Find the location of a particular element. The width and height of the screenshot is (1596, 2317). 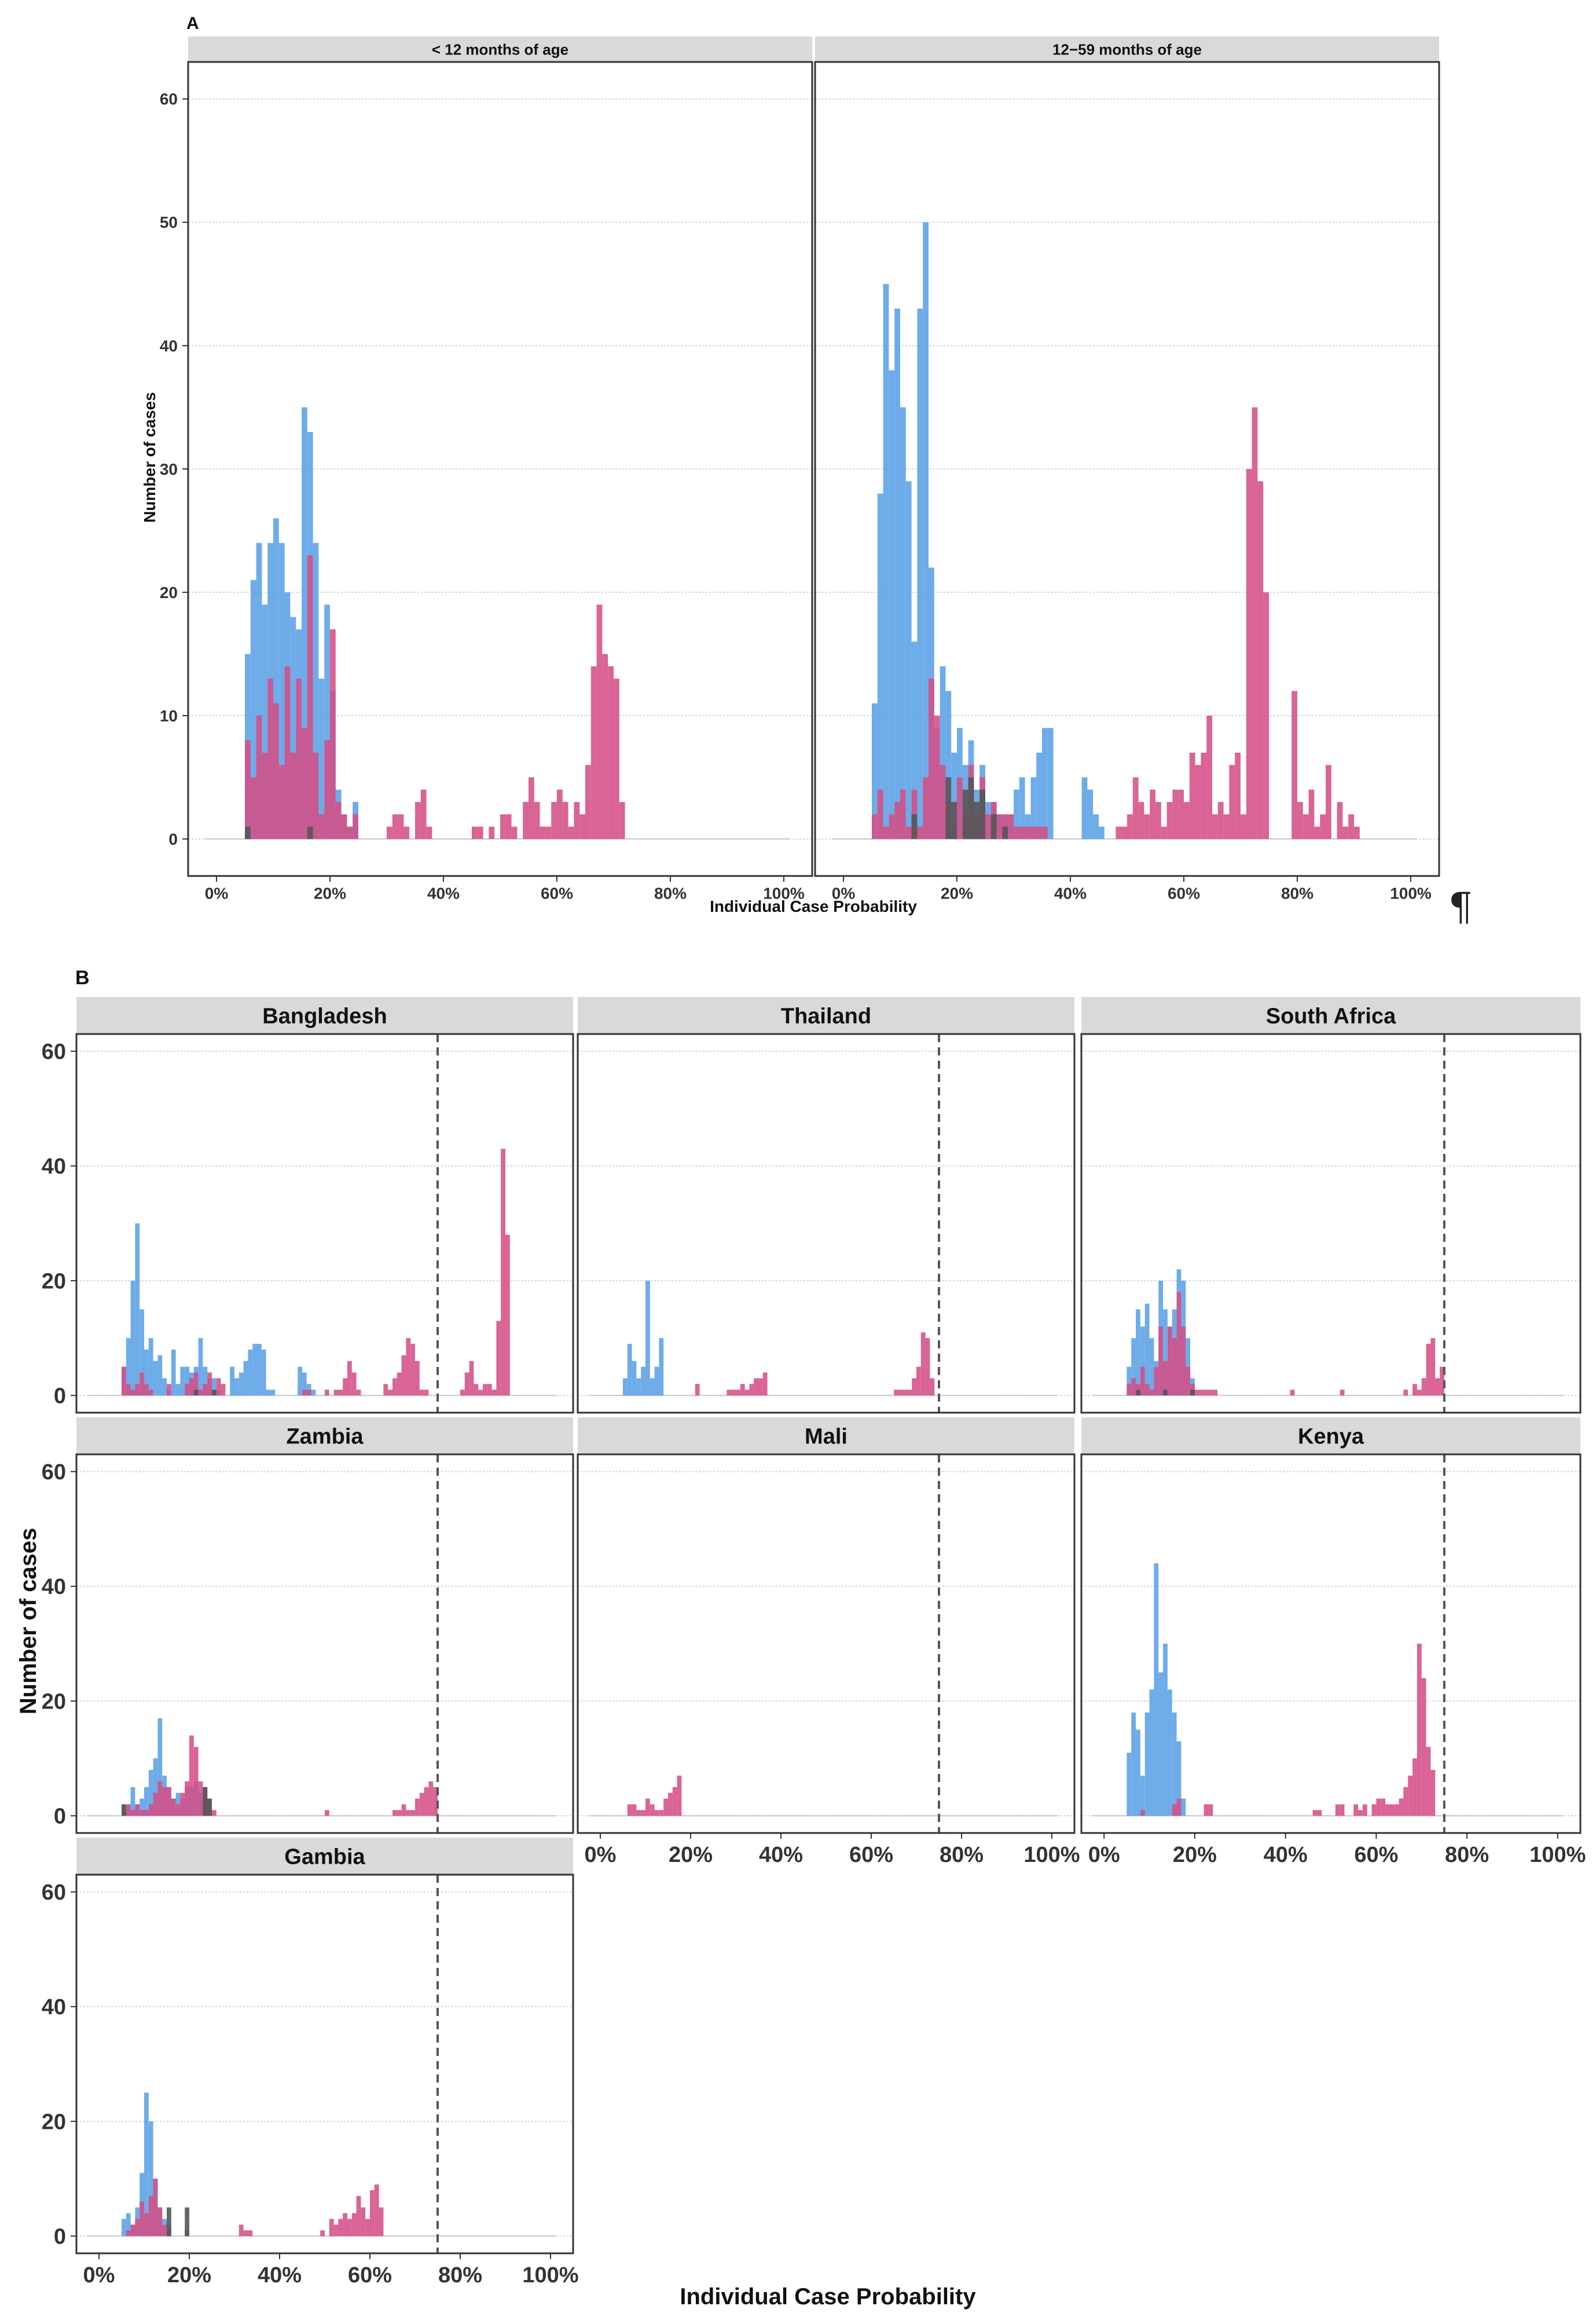

series-blue-group is located at coordinates (219, 1309).